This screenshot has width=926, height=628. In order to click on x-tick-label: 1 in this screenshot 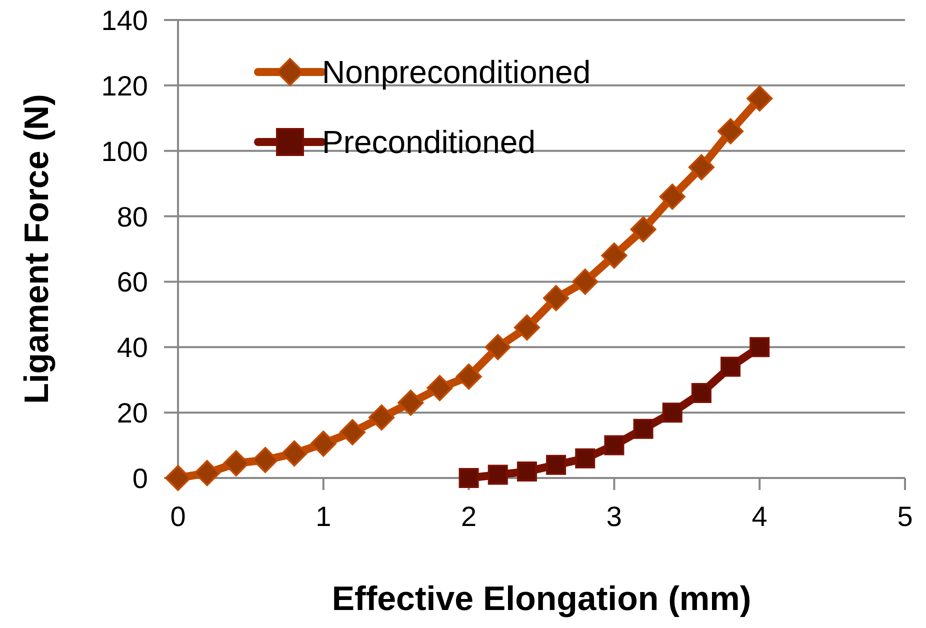, I will do `click(324, 516)`.